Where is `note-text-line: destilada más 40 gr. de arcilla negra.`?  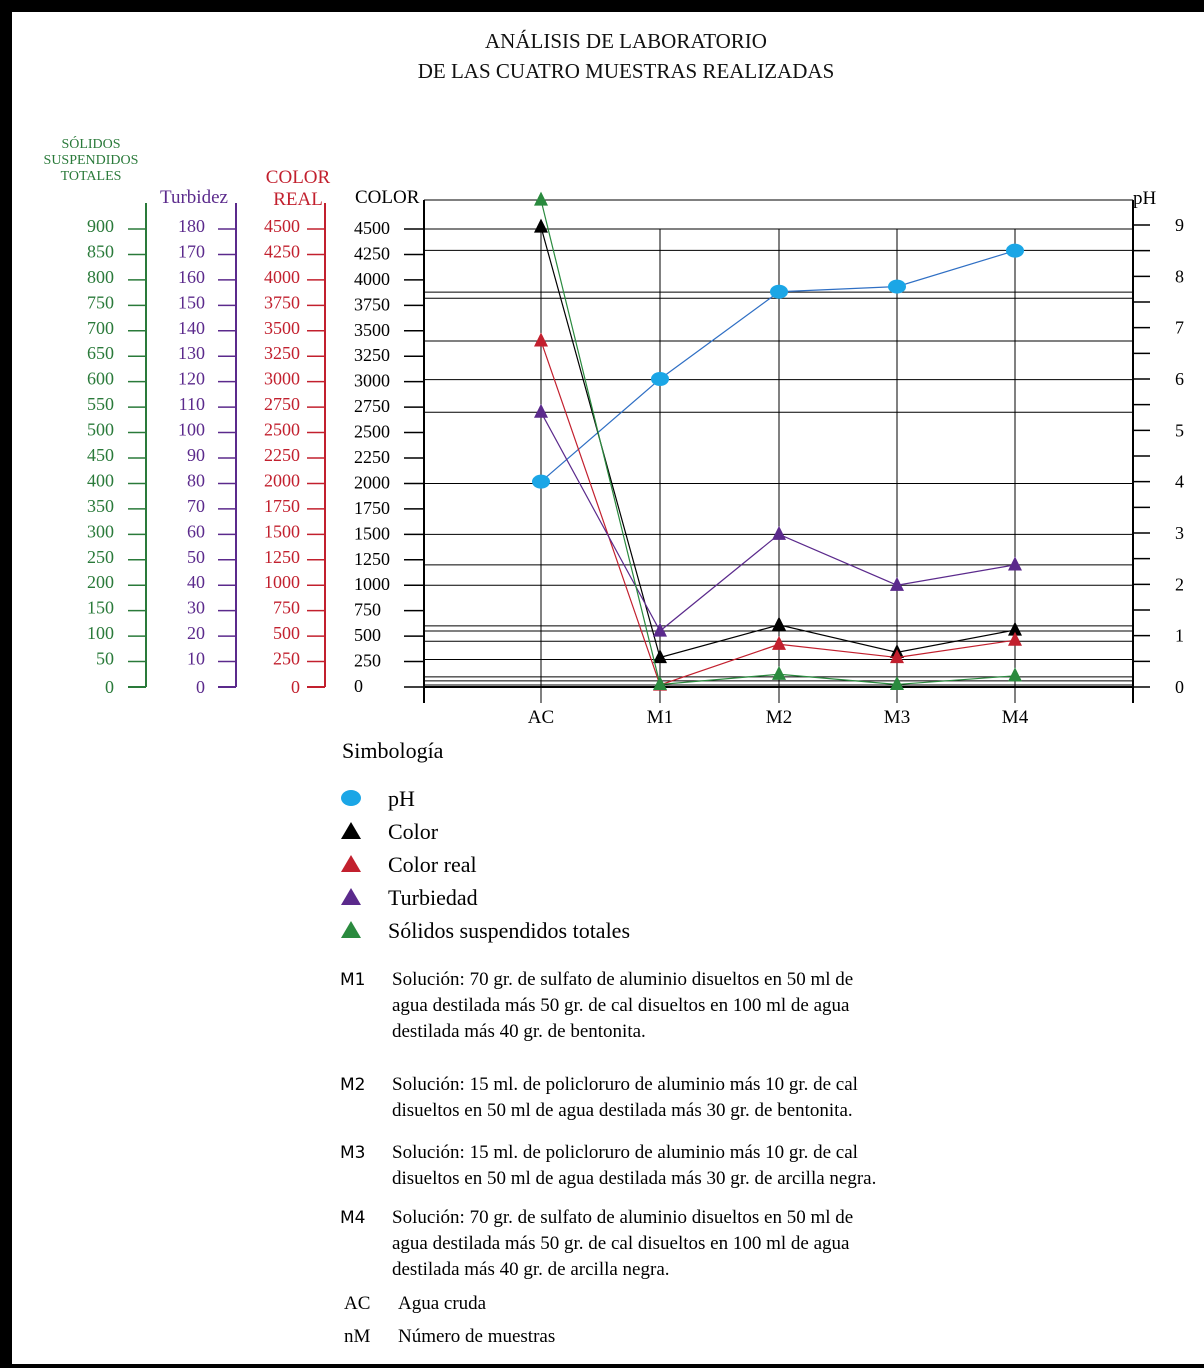 note-text-line: destilada más 40 gr. de arcilla negra. is located at coordinates (531, 1269).